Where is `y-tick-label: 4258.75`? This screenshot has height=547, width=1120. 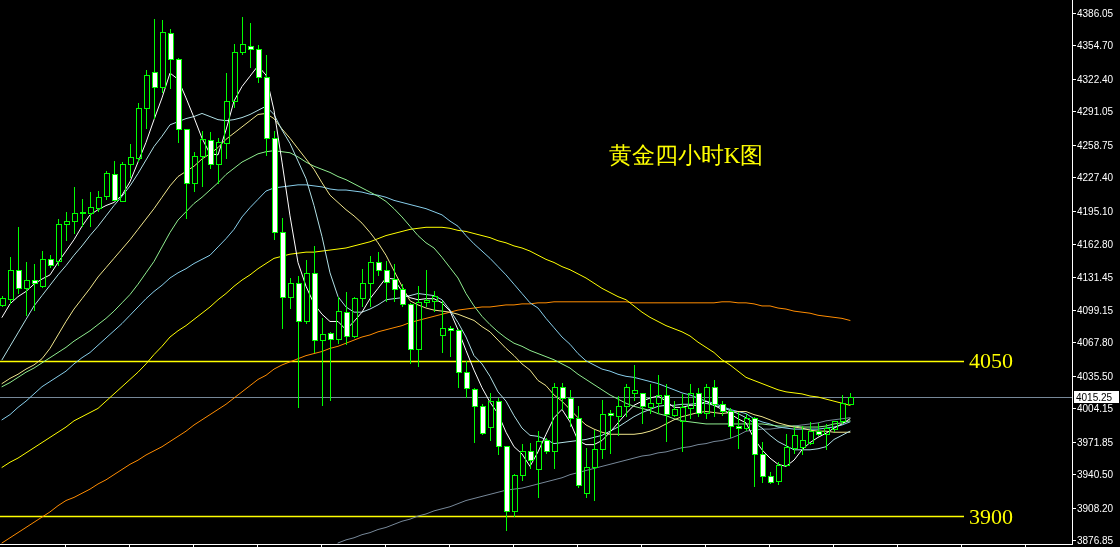
y-tick-label: 4258.75 is located at coordinates (1095, 145).